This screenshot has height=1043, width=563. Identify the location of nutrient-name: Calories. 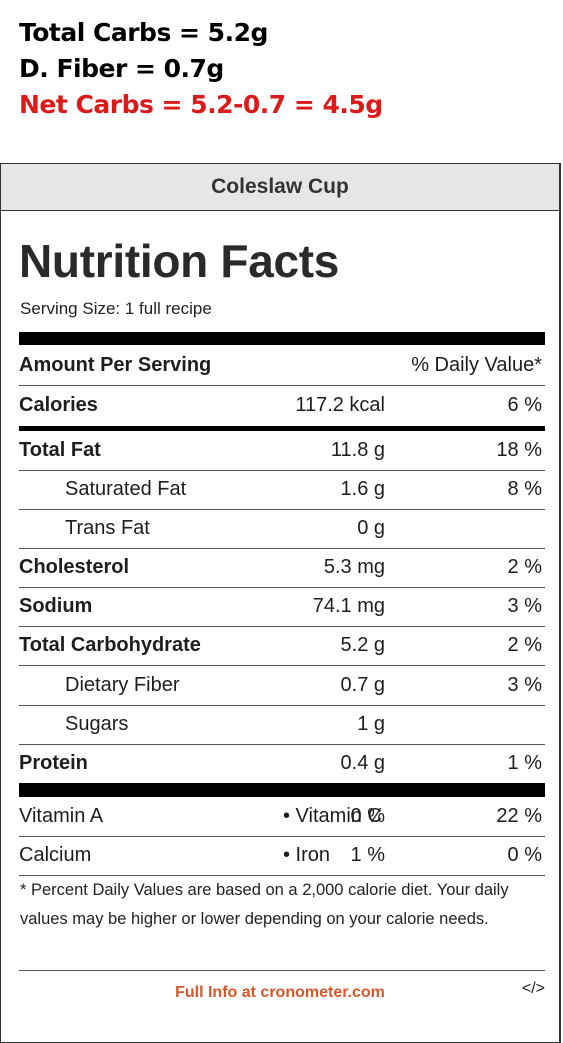
(58, 405).